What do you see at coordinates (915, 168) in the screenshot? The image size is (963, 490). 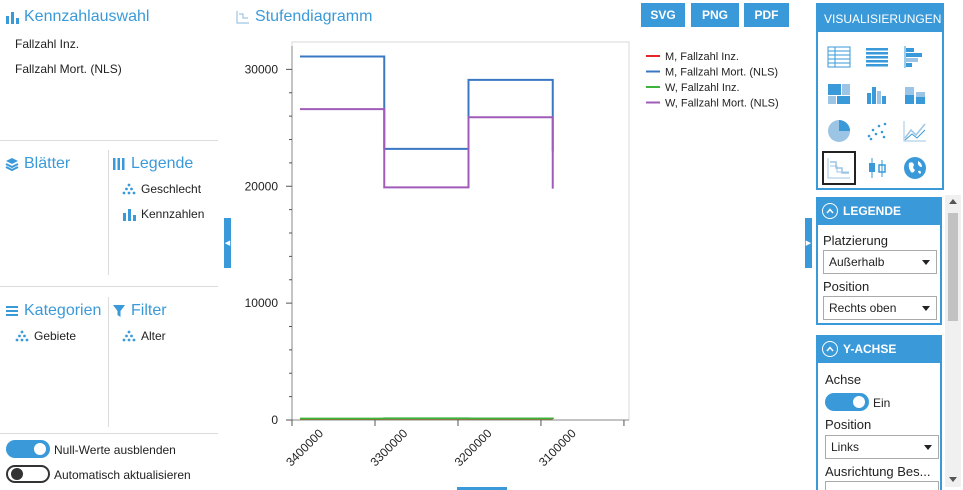 I see `globe-icon` at bounding box center [915, 168].